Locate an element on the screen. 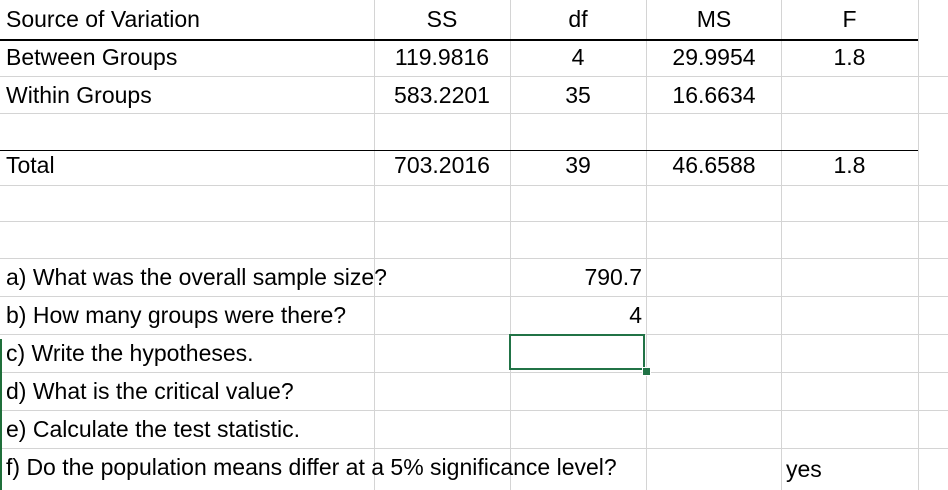  total-overline is located at coordinates (459, 150).